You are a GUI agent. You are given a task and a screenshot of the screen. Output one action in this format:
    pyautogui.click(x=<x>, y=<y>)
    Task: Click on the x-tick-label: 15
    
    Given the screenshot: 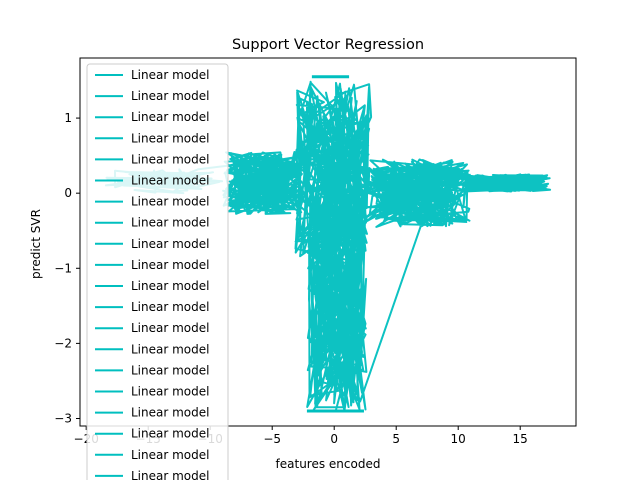 What is the action you would take?
    pyautogui.click(x=520, y=439)
    